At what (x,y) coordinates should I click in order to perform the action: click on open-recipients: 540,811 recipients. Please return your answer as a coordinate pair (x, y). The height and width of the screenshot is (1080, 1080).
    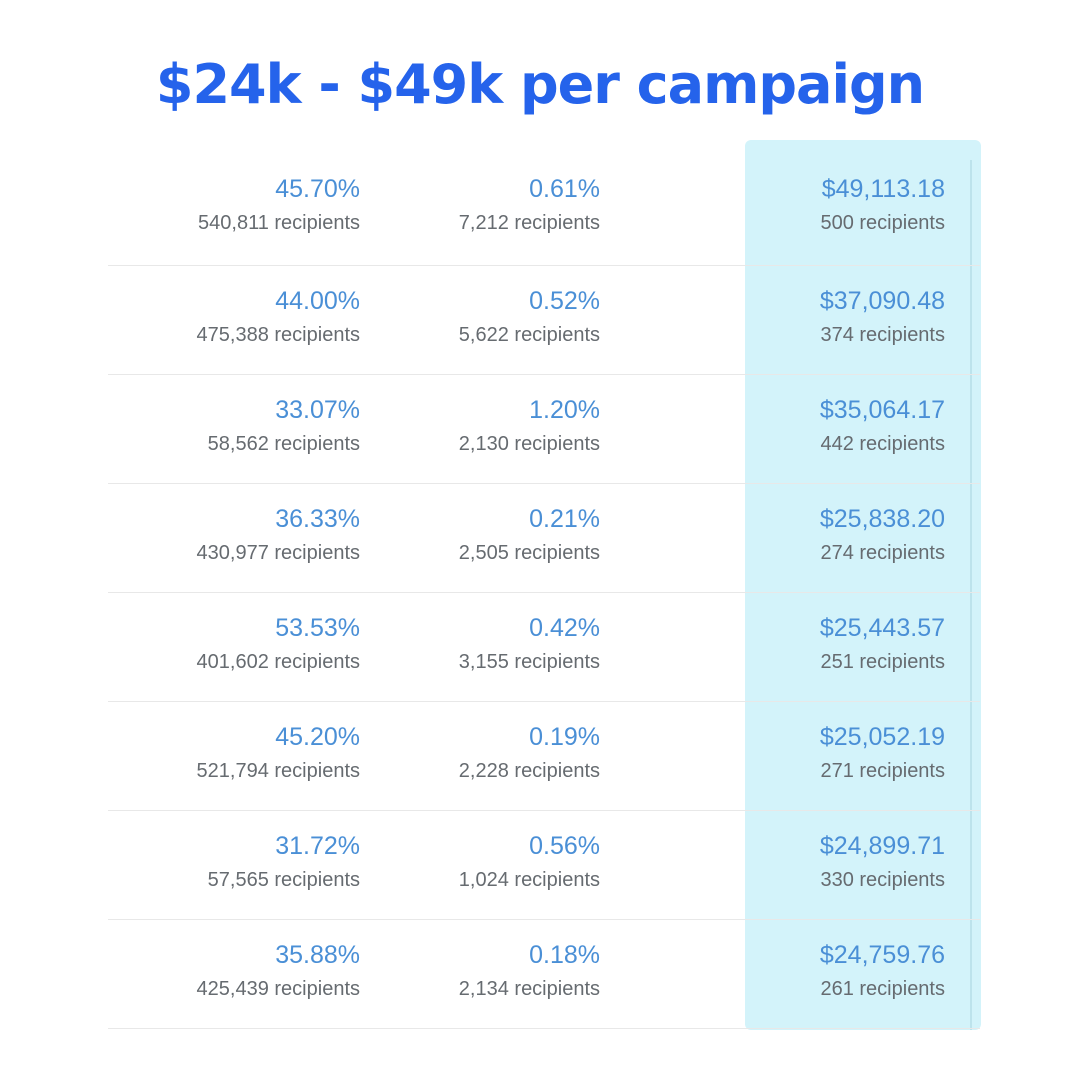
    Looking at the image, I should click on (279, 223).